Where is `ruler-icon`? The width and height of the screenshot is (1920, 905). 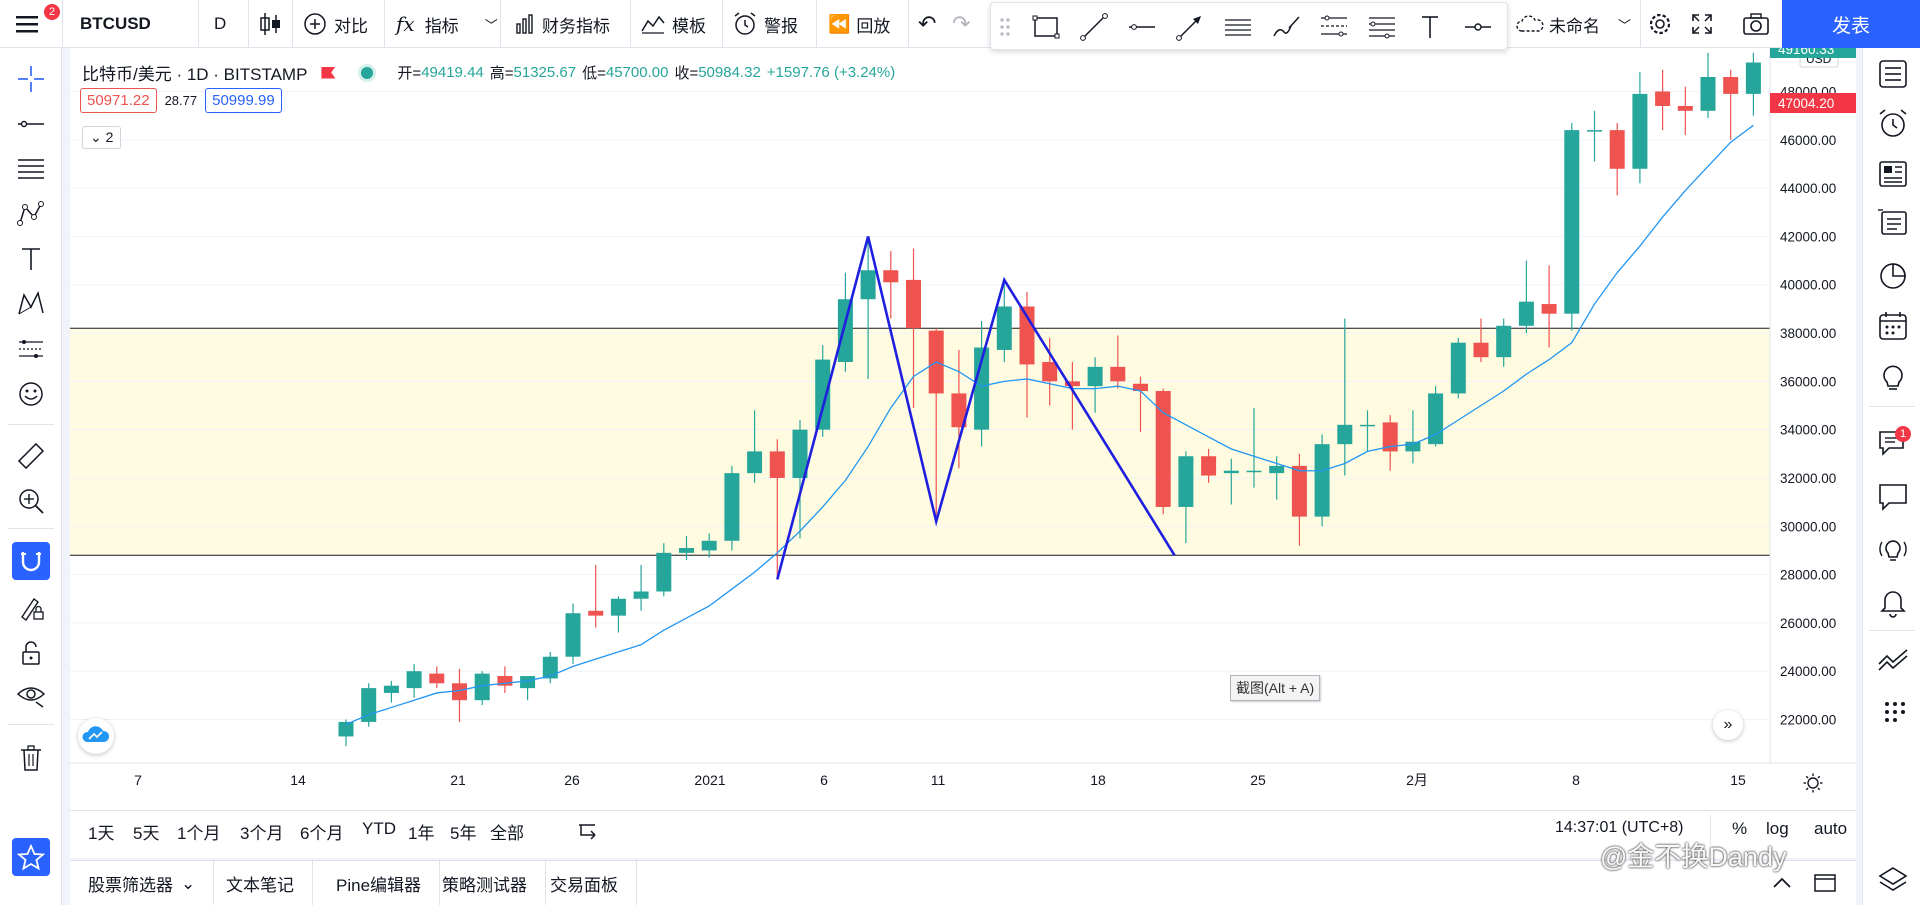
ruler-icon is located at coordinates (31, 456).